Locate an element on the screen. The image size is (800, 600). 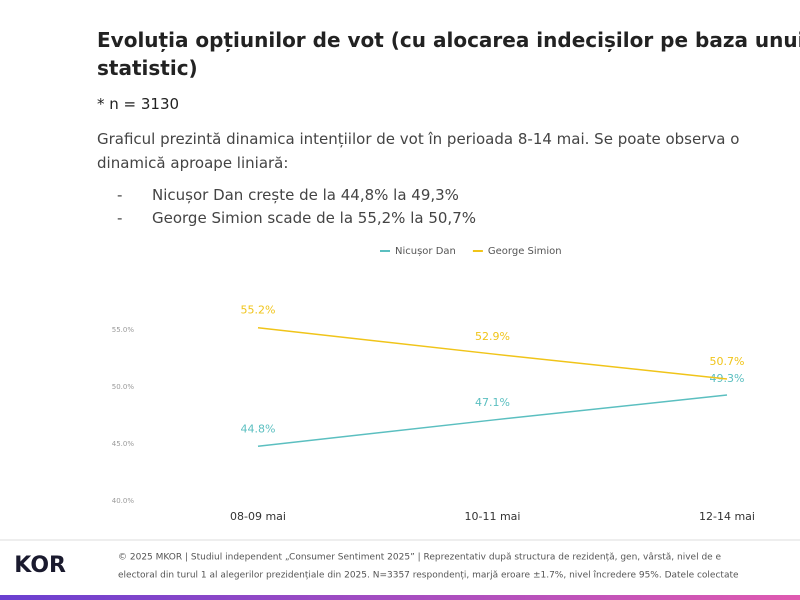
data-label: 47.1% is located at coordinates (492, 402).